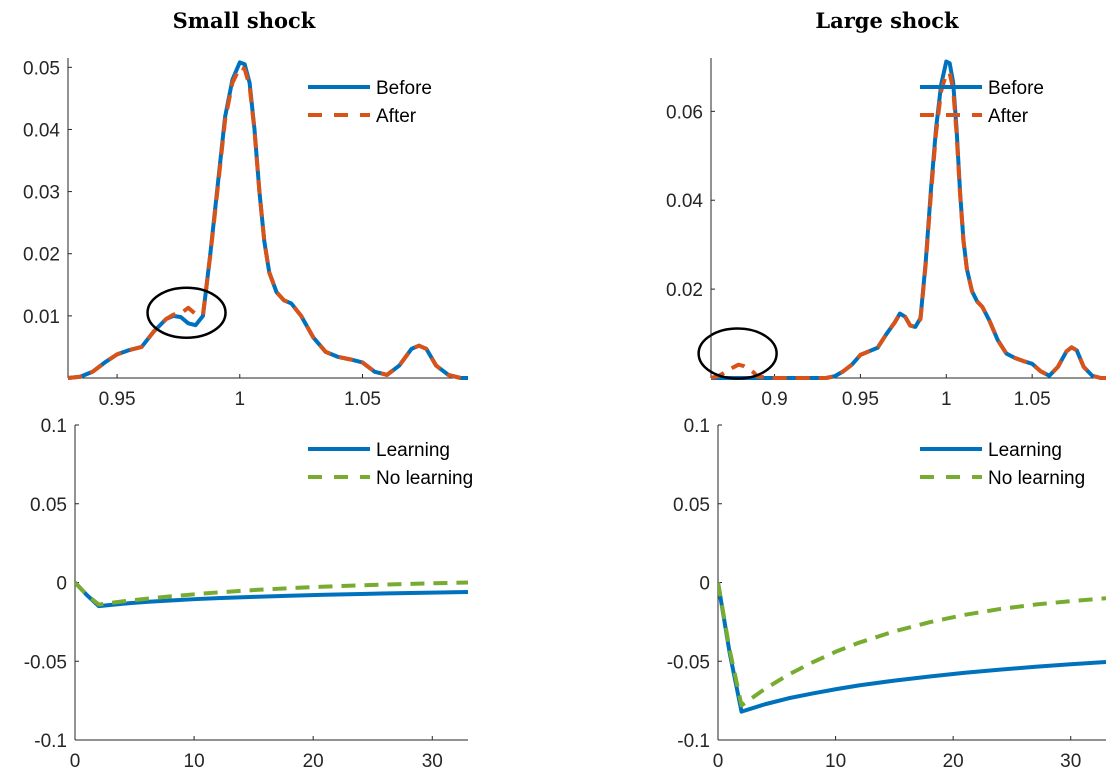 This screenshot has height=770, width=1106. Describe the element at coordinates (887, 20) in the screenshot. I see `chart-title-large-shock: Large shock` at that location.